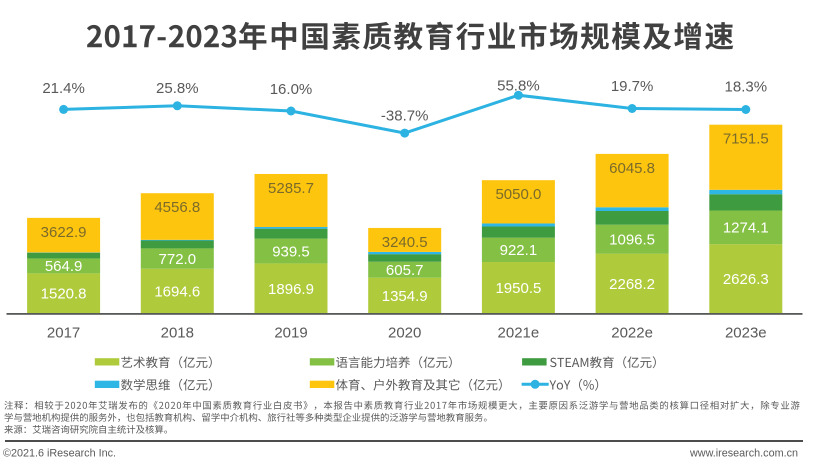  Describe the element at coordinates (291, 188) in the screenshot. I see `svg-text: 5285.7` at that location.